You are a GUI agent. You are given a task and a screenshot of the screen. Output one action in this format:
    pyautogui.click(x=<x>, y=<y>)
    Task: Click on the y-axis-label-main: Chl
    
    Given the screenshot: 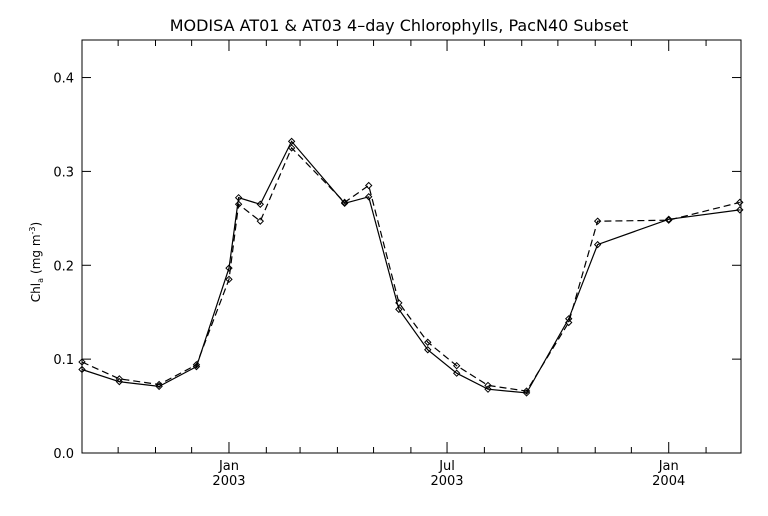 What is the action you would take?
    pyautogui.click(x=36, y=292)
    